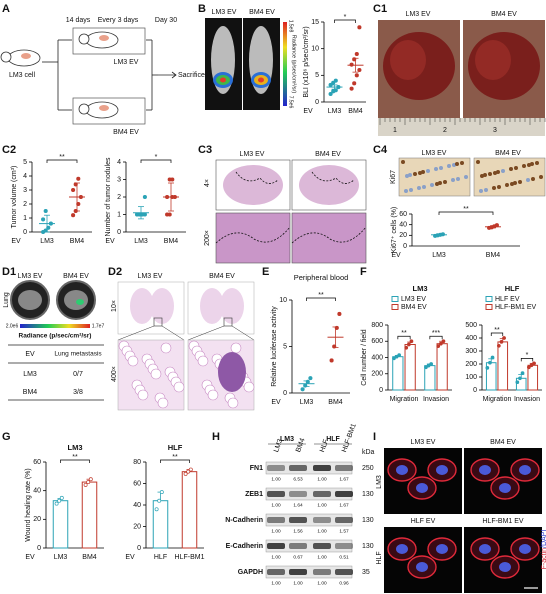  Describe the element at coordinates (205, 150) in the screenshot. I see `panel-letter: C3` at that location.